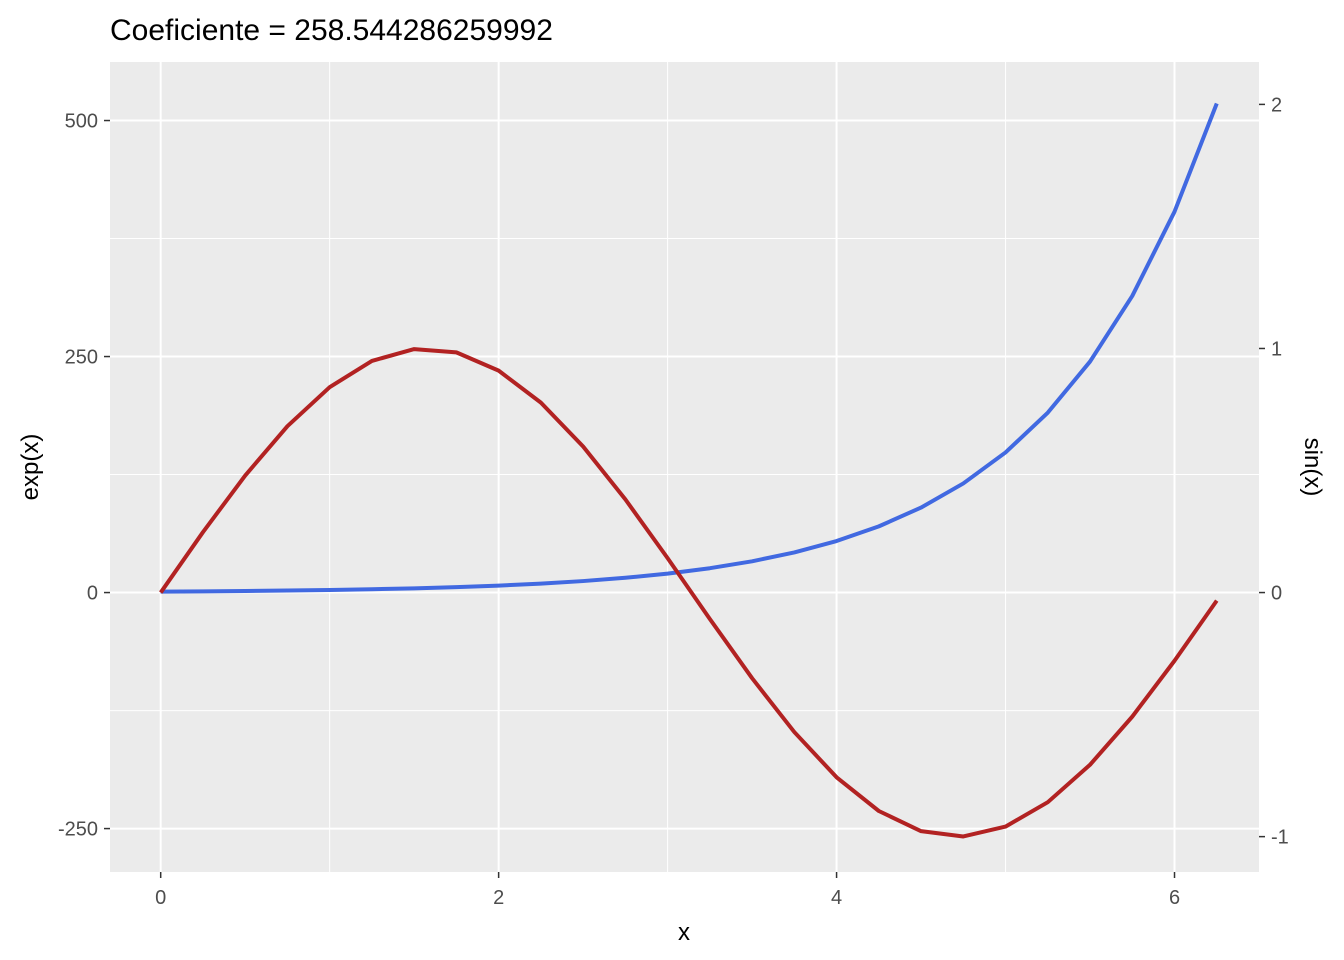 Image resolution: width=1344 pixels, height=960 pixels. Describe the element at coordinates (1280, 838) in the screenshot. I see `y2-tick-label: -1` at that location.